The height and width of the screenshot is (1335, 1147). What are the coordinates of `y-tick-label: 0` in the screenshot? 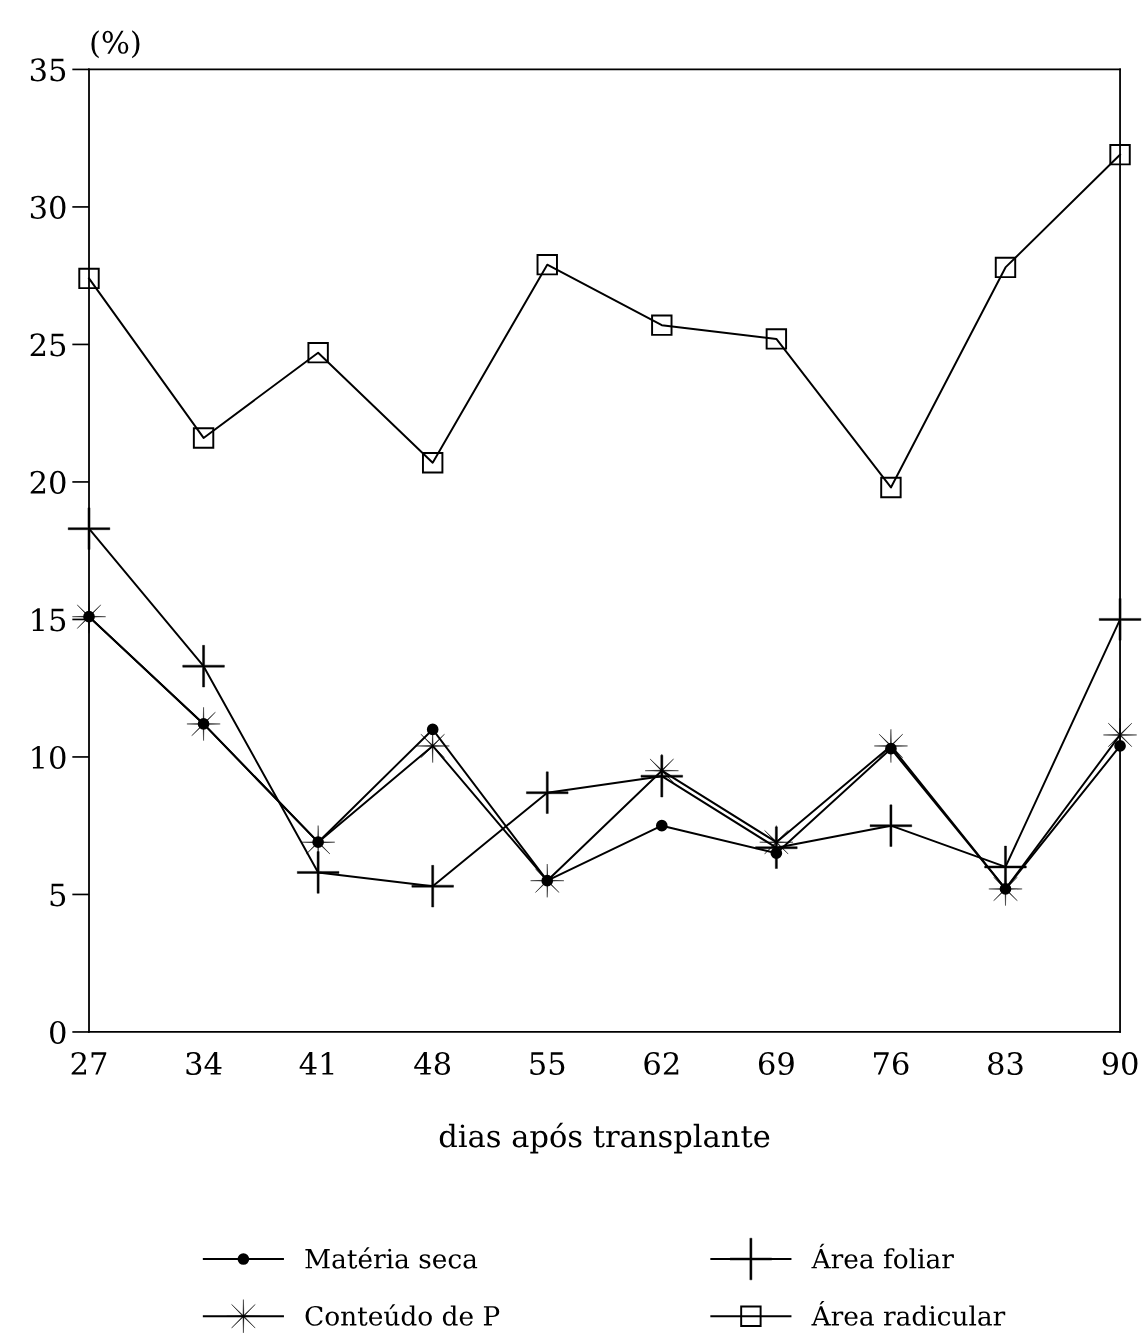 It's located at (58, 1032).